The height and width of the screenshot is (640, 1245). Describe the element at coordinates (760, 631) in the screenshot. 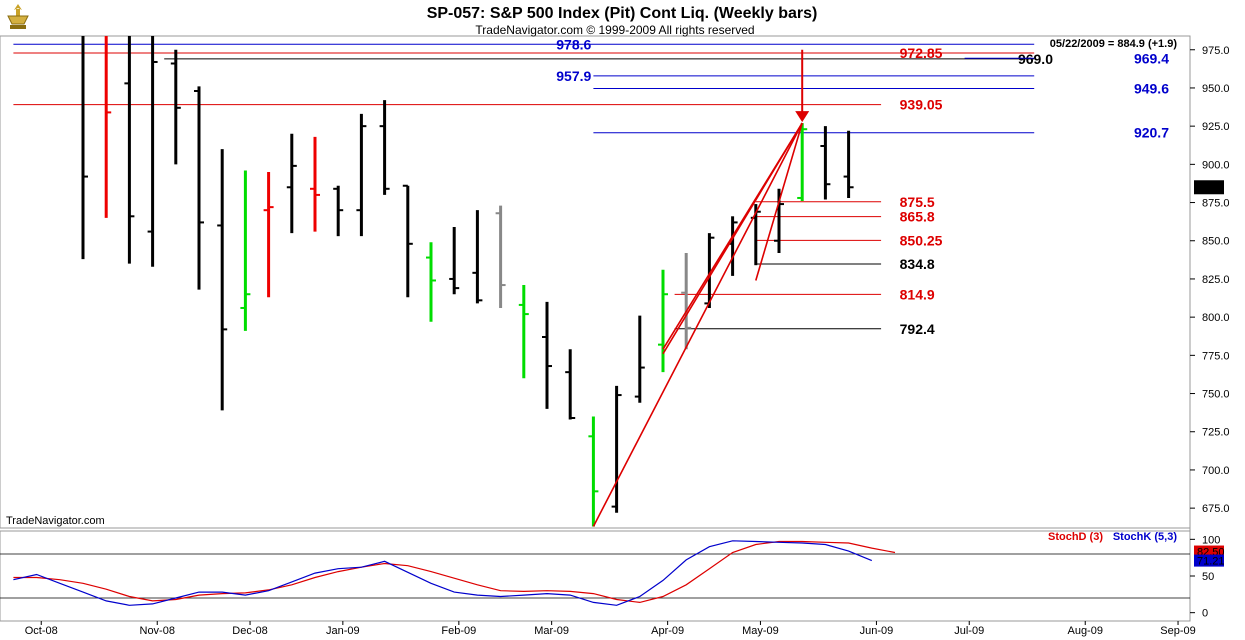

I see `x-tick-label: May-09` at that location.